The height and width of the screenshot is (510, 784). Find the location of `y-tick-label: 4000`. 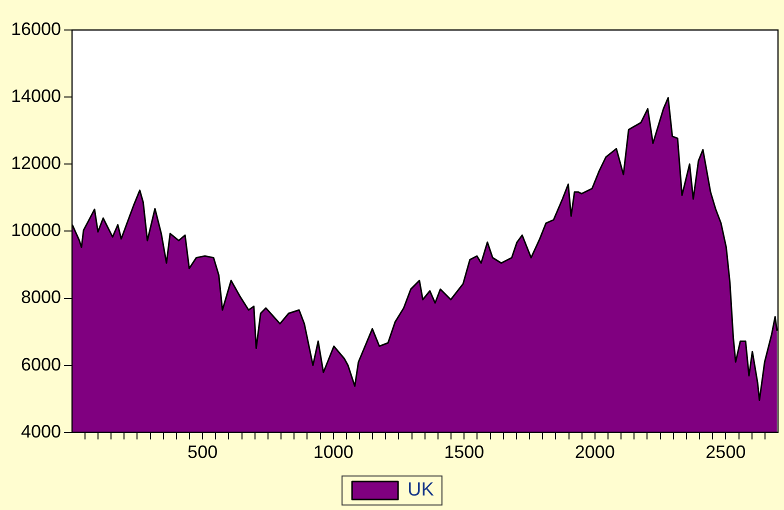

y-tick-label: 4000 is located at coordinates (41, 431).